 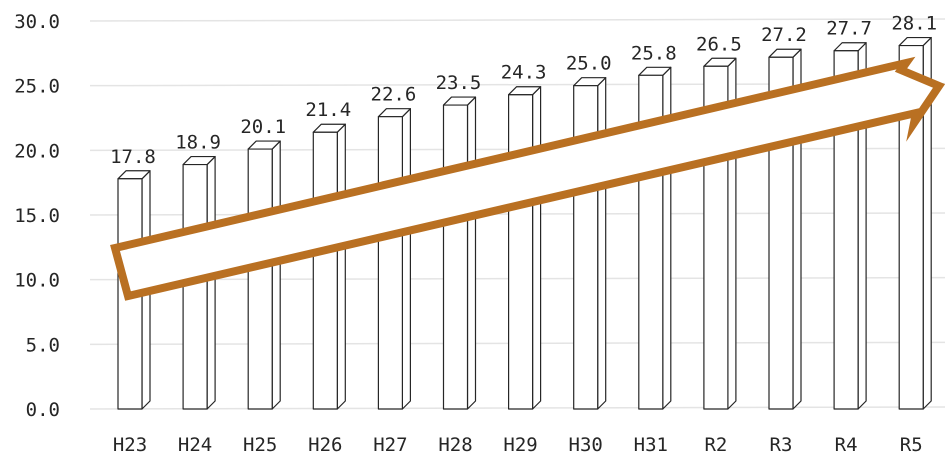 What do you see at coordinates (198, 143) in the screenshot?
I see `data-label: 18.9` at bounding box center [198, 143].